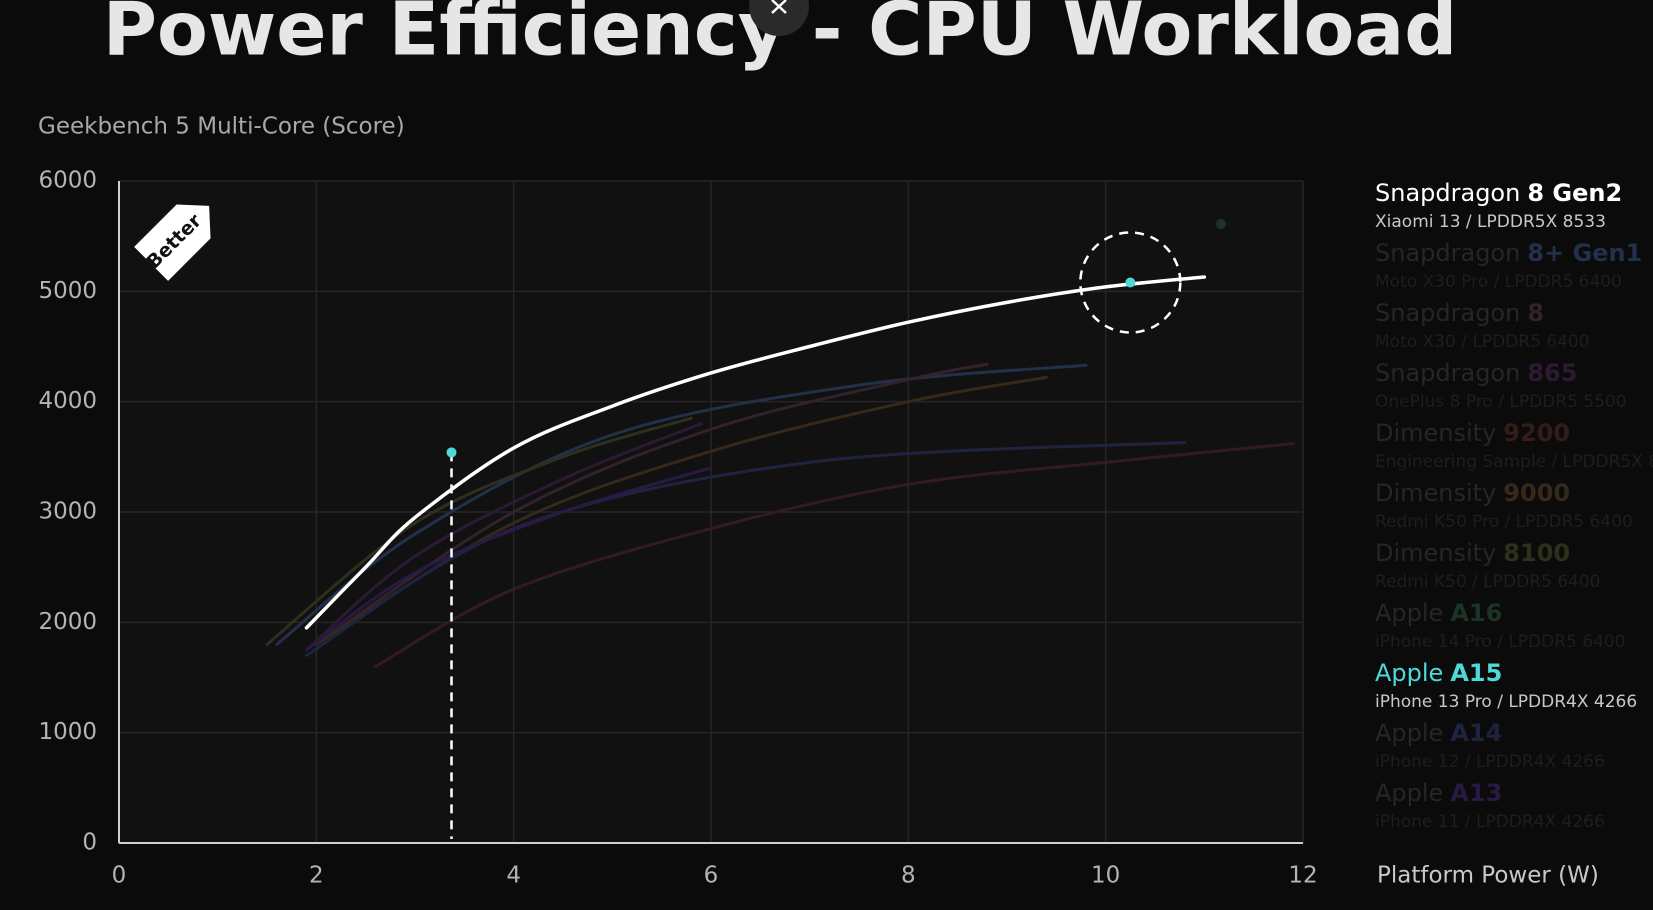 Image resolution: width=1653 pixels, height=910 pixels. What do you see at coordinates (1488, 582) in the screenshot?
I see `legend-device: Redmi K50 / LPDDR5 6400` at bounding box center [1488, 582].